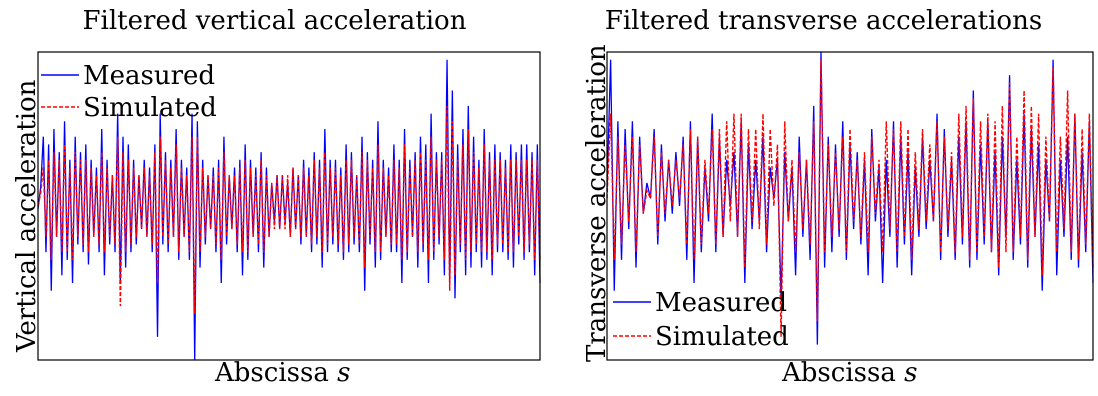 The width and height of the screenshot is (1098, 396). What do you see at coordinates (27, 215) in the screenshot?
I see `y-axis-label: Vertical acceleration` at bounding box center [27, 215].